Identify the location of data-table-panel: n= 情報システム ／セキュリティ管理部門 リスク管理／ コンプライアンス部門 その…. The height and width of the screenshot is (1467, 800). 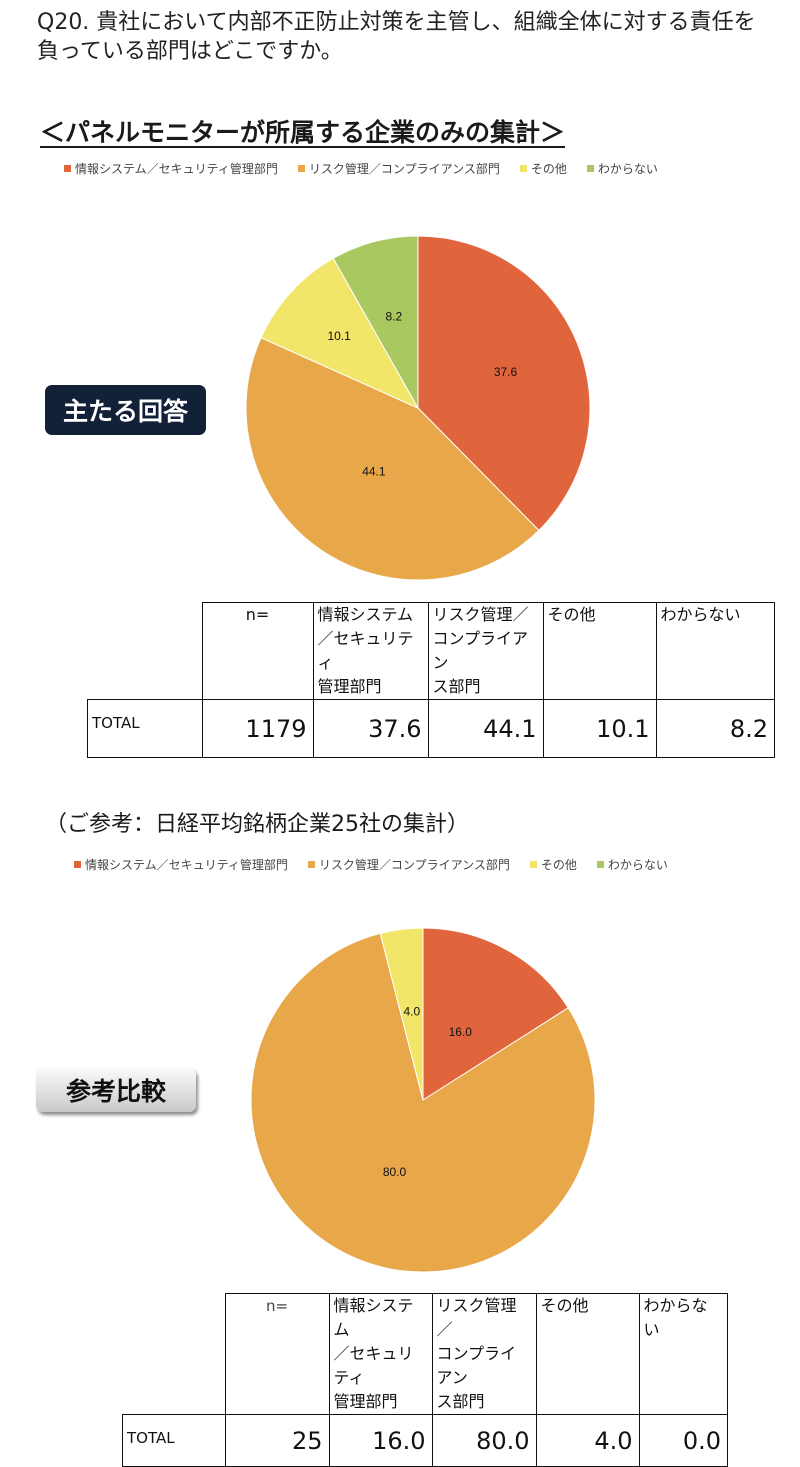
(431, 680).